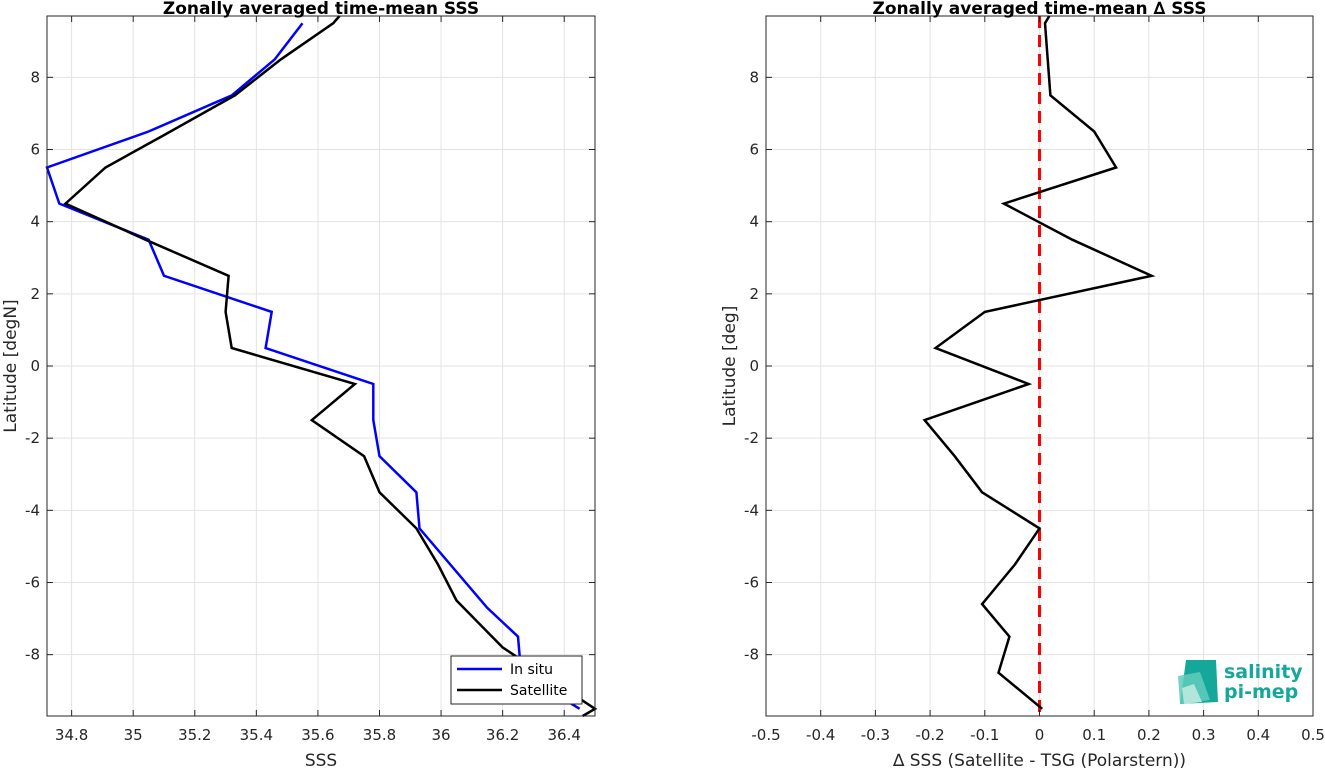 Image resolution: width=1325 pixels, height=769 pixels. What do you see at coordinates (538, 691) in the screenshot?
I see `legend-label-satellite: Satellite` at bounding box center [538, 691].